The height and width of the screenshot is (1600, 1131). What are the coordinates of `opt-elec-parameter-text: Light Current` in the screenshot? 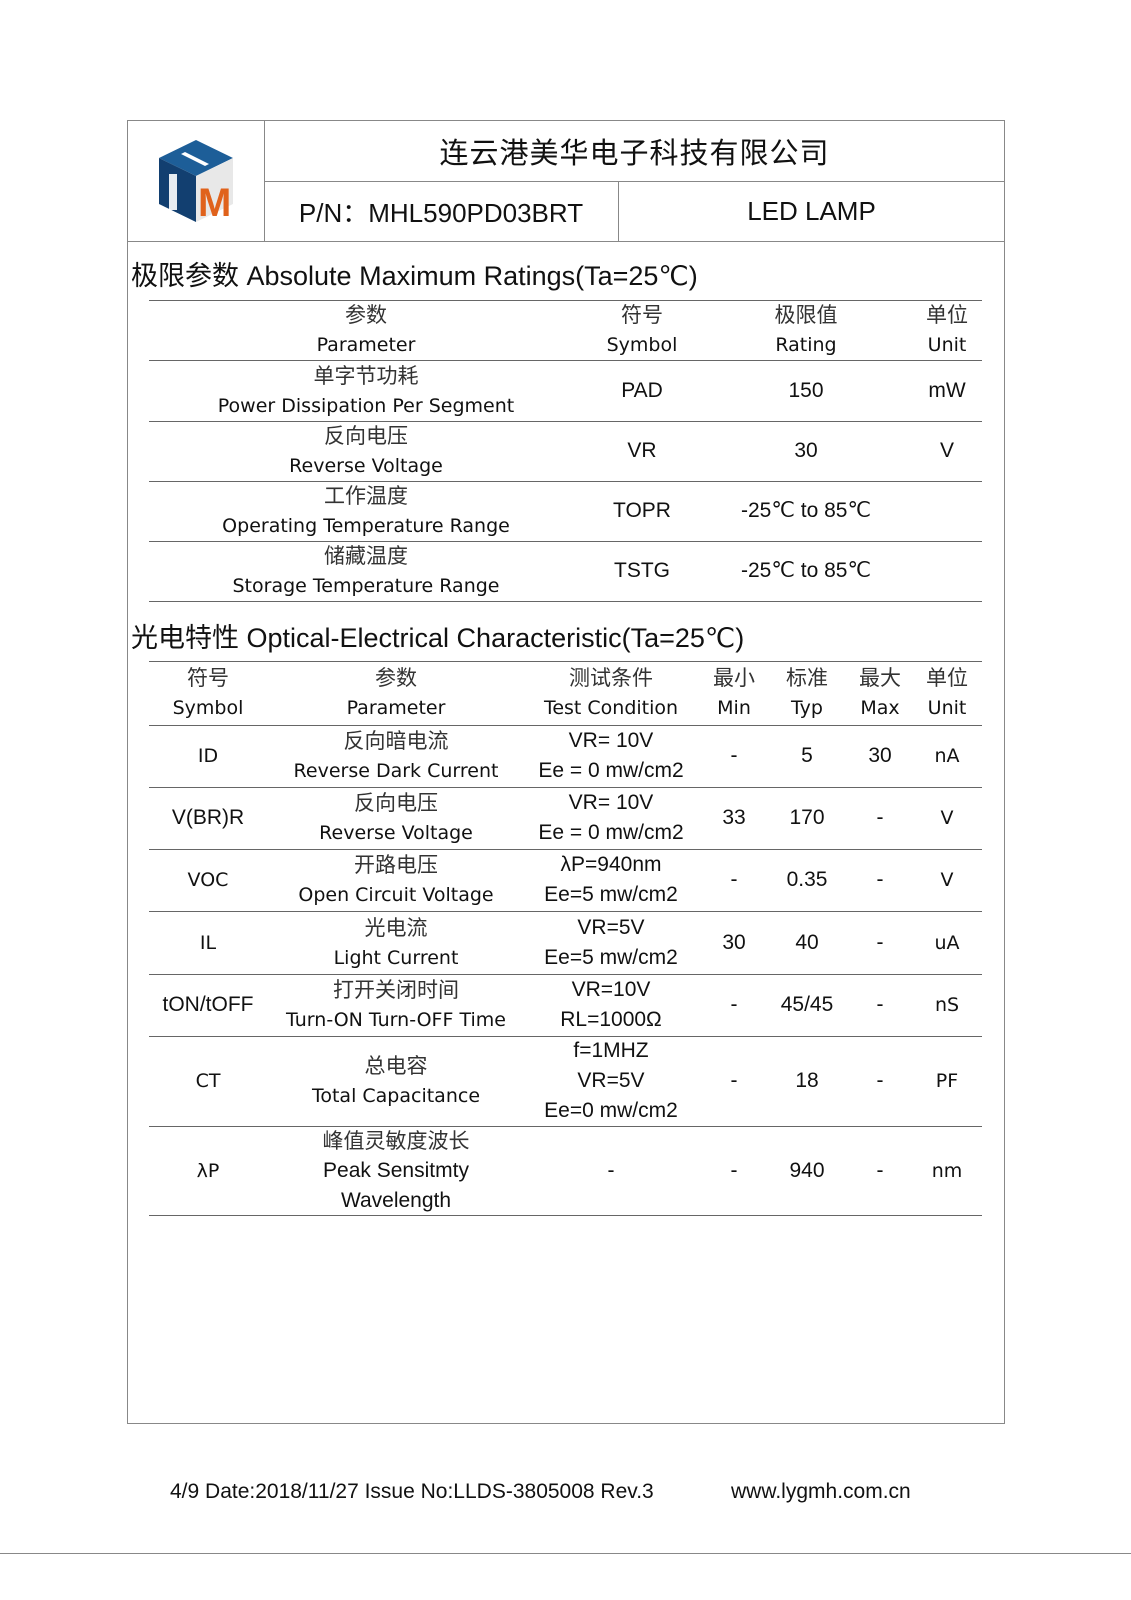 It's located at (396, 957).